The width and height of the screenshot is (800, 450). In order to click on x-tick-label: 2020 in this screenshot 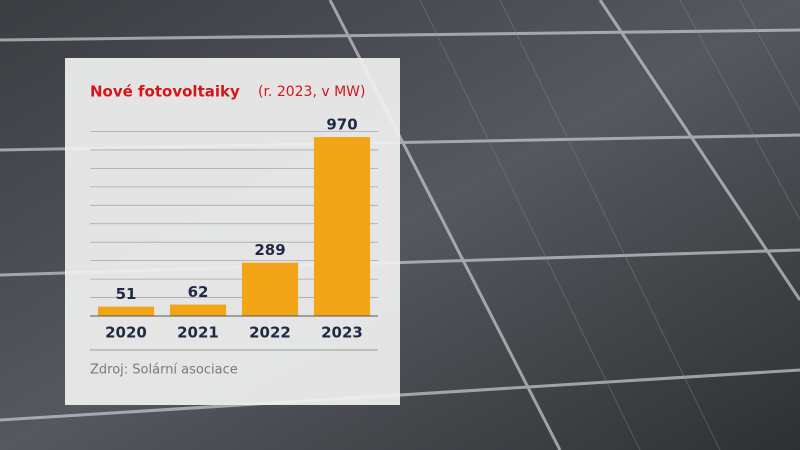, I will do `click(126, 333)`.